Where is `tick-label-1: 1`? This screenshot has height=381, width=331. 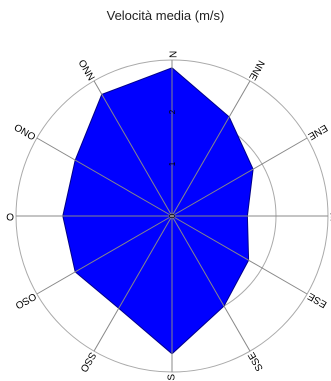
tick-label-1: 1 is located at coordinates (172, 163).